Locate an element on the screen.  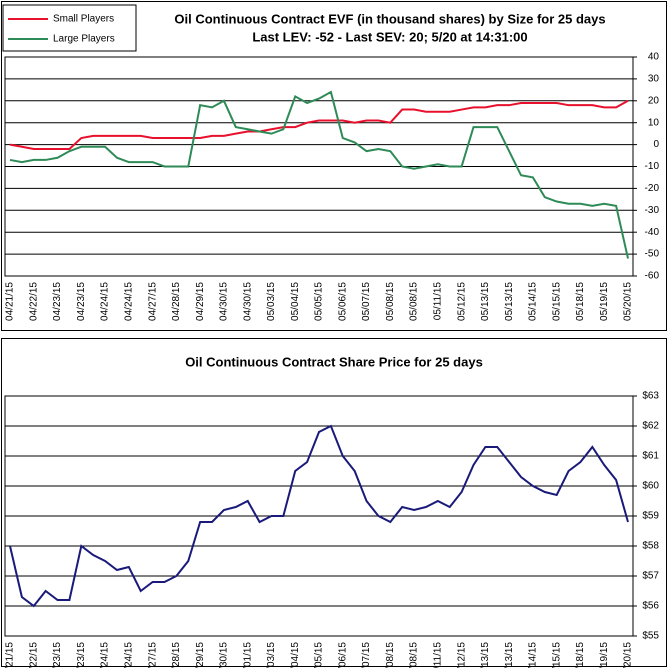
y-tick-label: -40 is located at coordinates (652, 232).